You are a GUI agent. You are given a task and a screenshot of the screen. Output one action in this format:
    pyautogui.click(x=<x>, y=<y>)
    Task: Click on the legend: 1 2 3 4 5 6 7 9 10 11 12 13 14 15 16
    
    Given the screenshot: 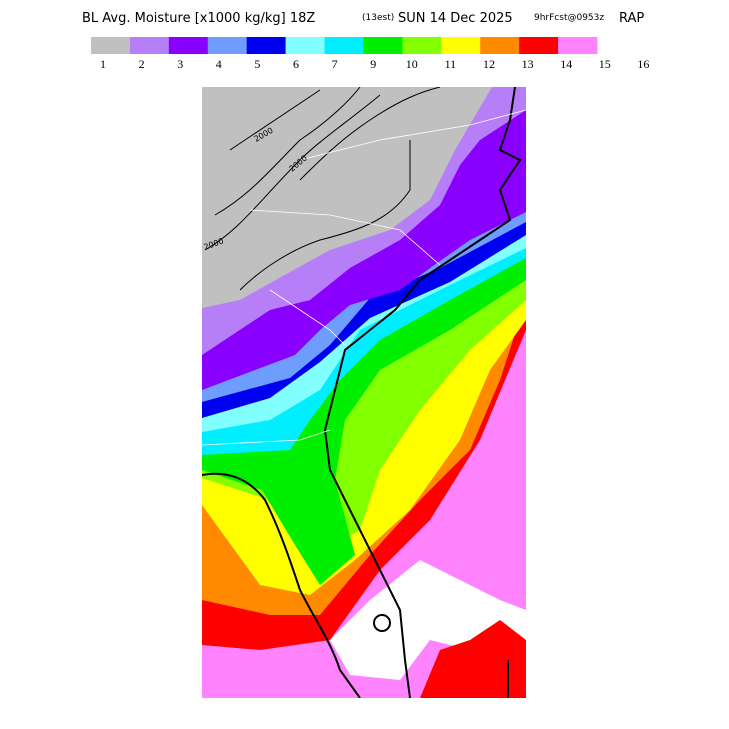 What is the action you would take?
    pyautogui.click(x=370, y=54)
    